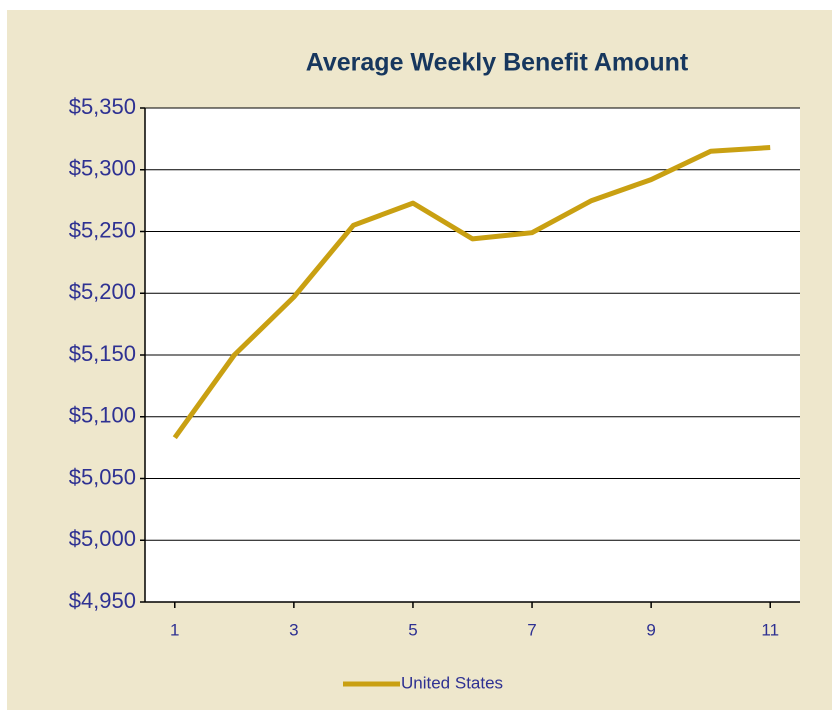 Image resolution: width=835 pixels, height=713 pixels. Describe the element at coordinates (293, 629) in the screenshot. I see `x-tick-label: 3` at that location.